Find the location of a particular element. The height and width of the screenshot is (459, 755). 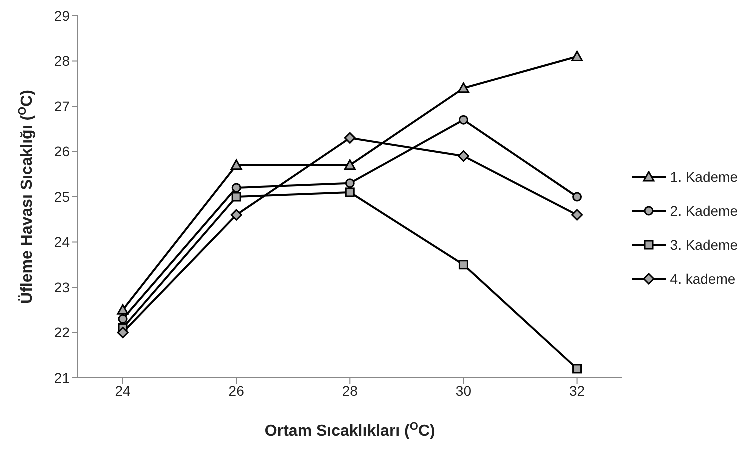

legend-label: 1. Kademe is located at coordinates (704, 177).